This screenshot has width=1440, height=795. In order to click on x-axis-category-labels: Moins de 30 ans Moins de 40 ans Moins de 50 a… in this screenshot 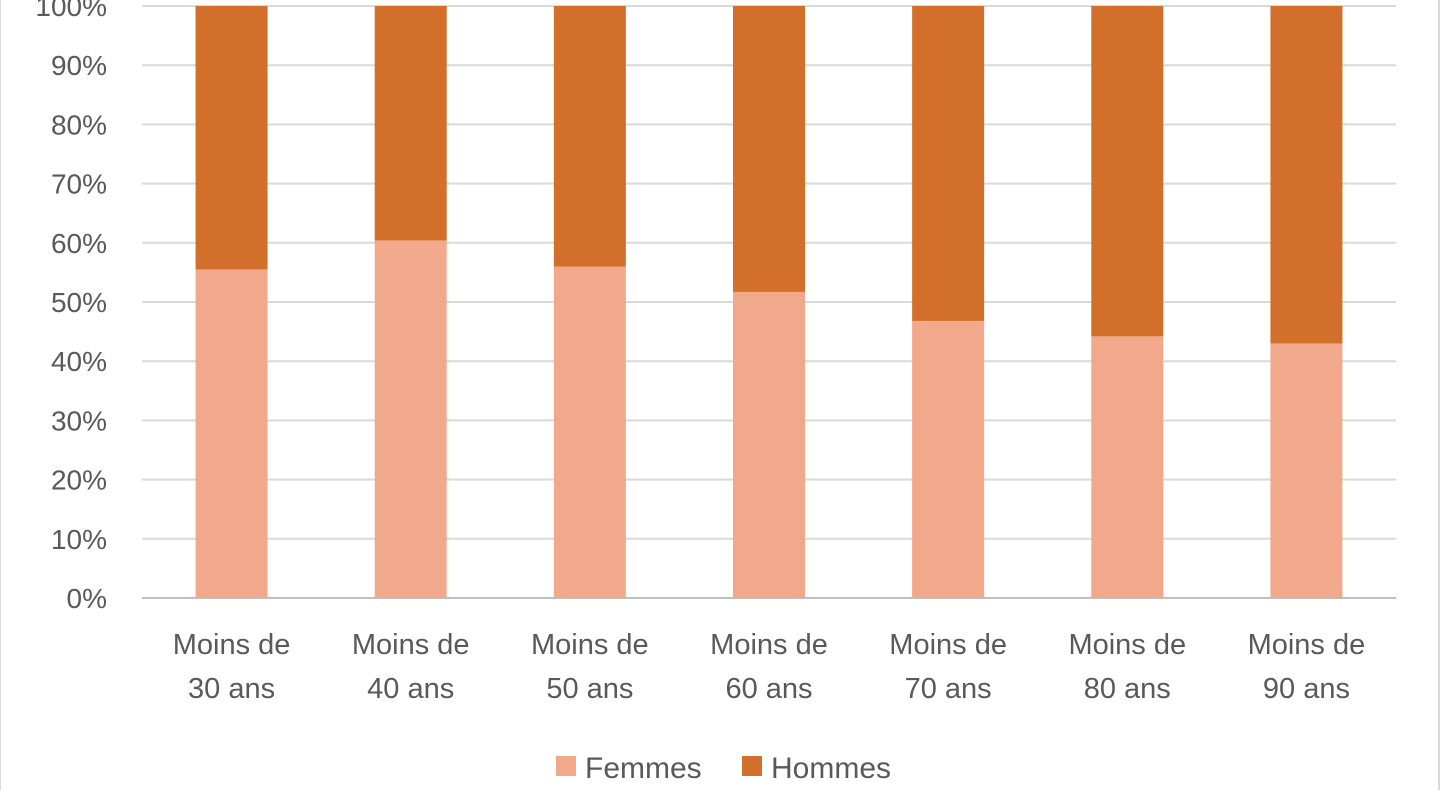, I will do `click(769, 667)`.